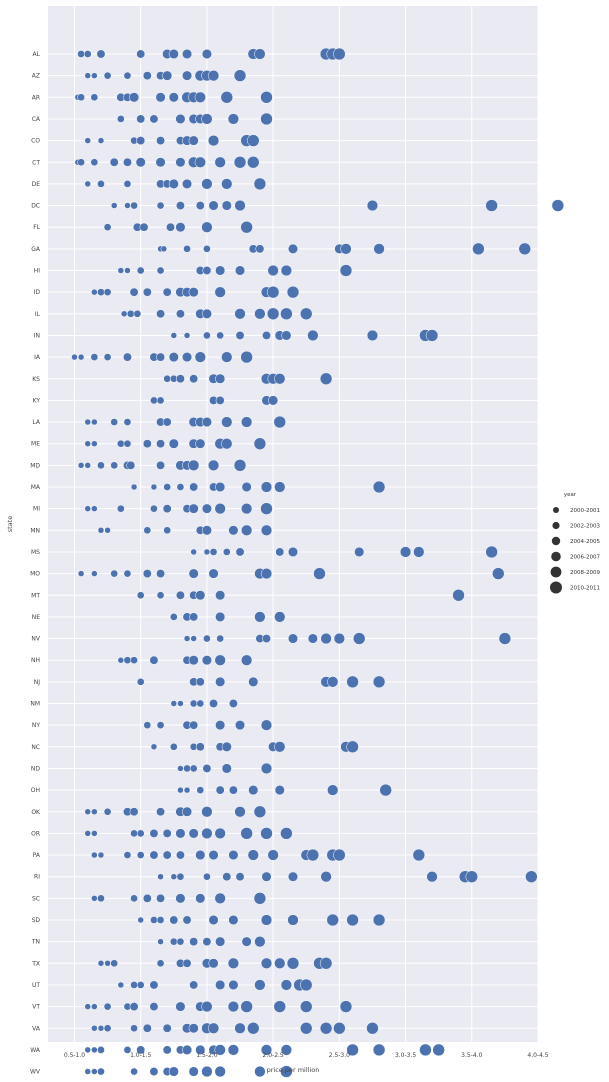 The height and width of the screenshot is (1082, 609). What do you see at coordinates (36, 184) in the screenshot?
I see `y-tick-label: DE` at bounding box center [36, 184].